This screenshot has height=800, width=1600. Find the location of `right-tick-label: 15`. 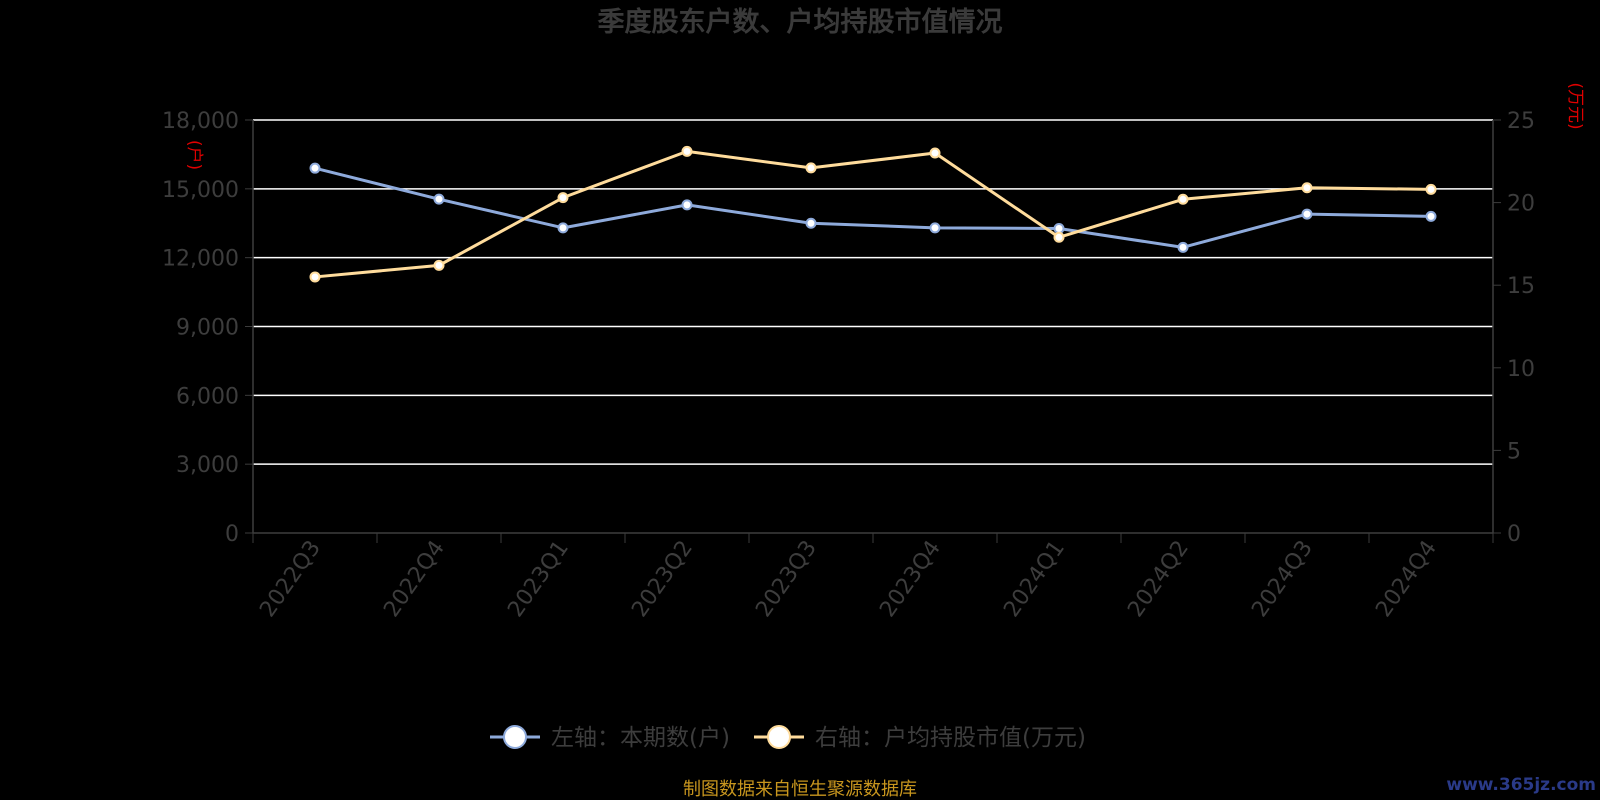

right-tick-label: 15 is located at coordinates (1521, 286).